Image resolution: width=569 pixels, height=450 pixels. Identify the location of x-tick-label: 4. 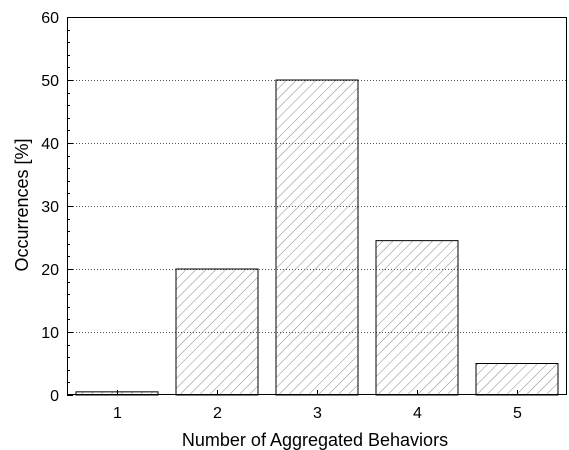
(417, 413).